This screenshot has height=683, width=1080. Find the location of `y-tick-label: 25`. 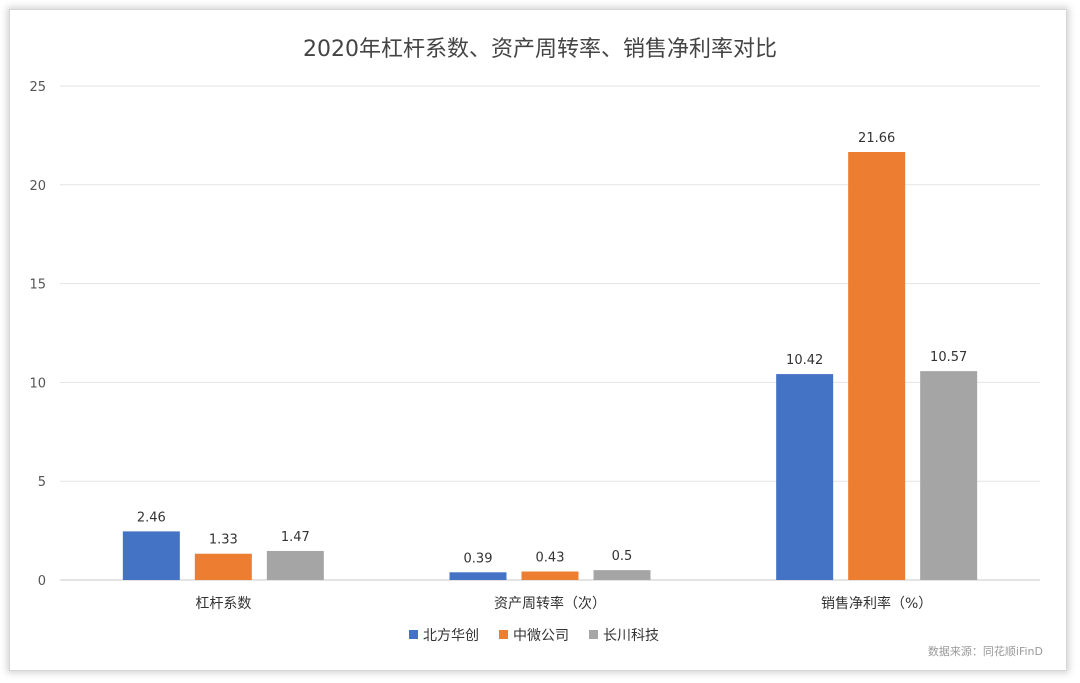

y-tick-label: 25 is located at coordinates (37, 87).